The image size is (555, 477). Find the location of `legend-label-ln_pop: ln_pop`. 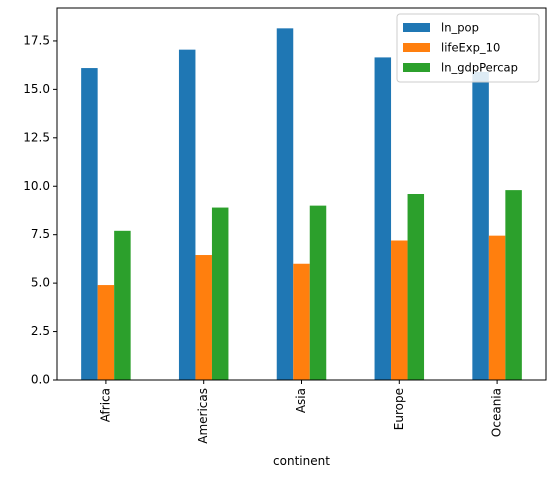

legend-label-ln_pop: ln_pop is located at coordinates (460, 28).